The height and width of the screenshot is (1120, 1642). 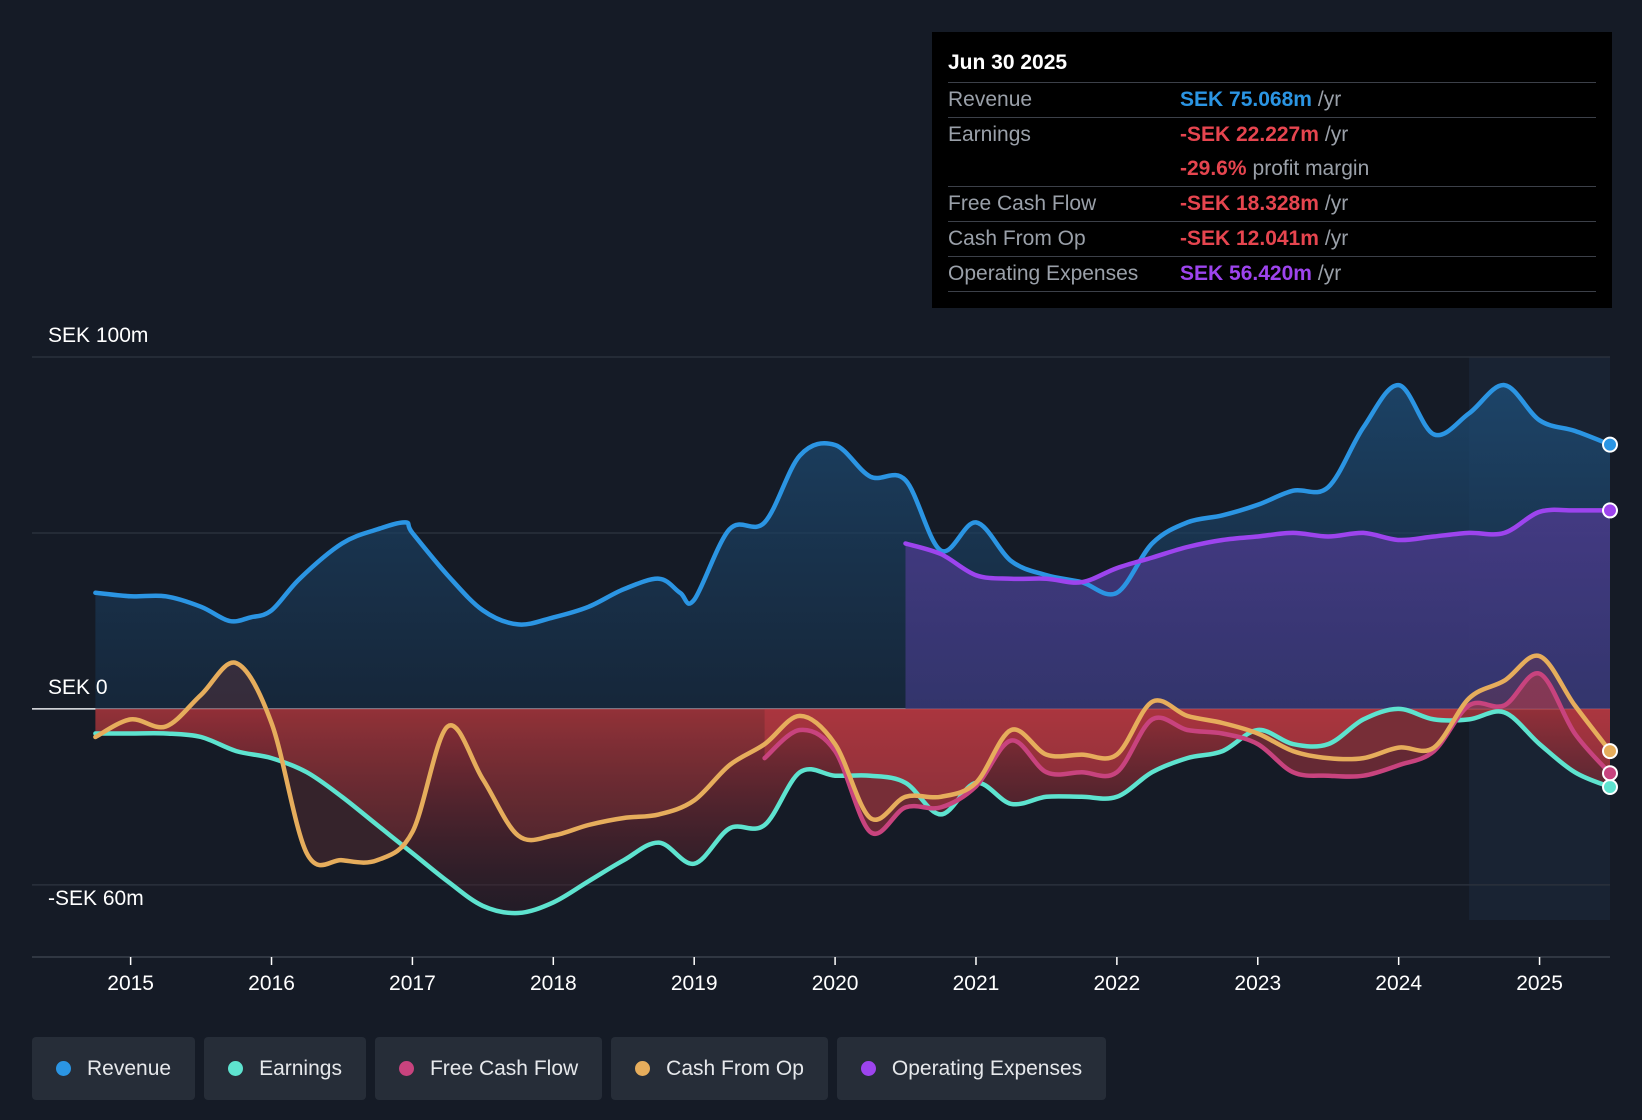 What do you see at coordinates (98, 335) in the screenshot?
I see `y-axis-label: SEK 100m` at bounding box center [98, 335].